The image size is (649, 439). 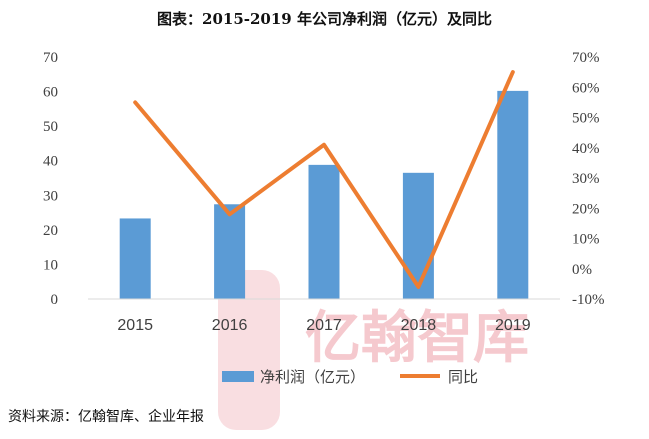 I want to click on chart-title: 图表：2015-2019 年公司净利润（亿元）及同比, so click(x=324, y=19).